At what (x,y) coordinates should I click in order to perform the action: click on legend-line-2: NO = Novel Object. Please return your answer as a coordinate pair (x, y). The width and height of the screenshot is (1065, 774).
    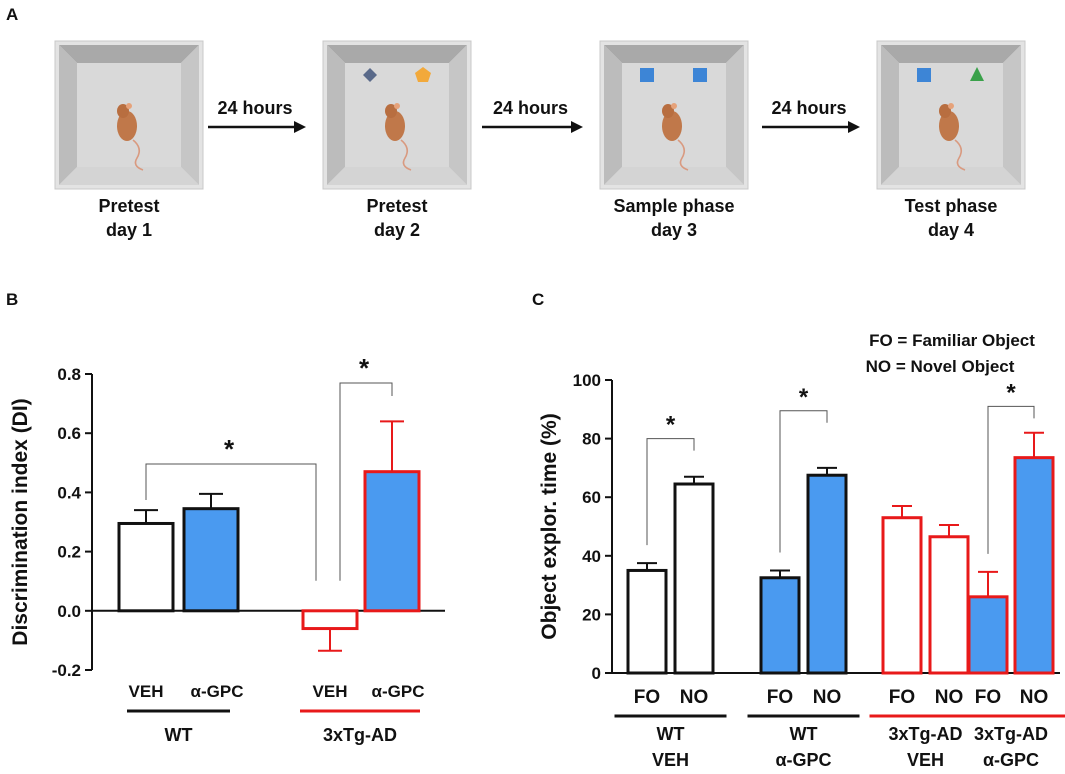
    Looking at the image, I should click on (940, 366).